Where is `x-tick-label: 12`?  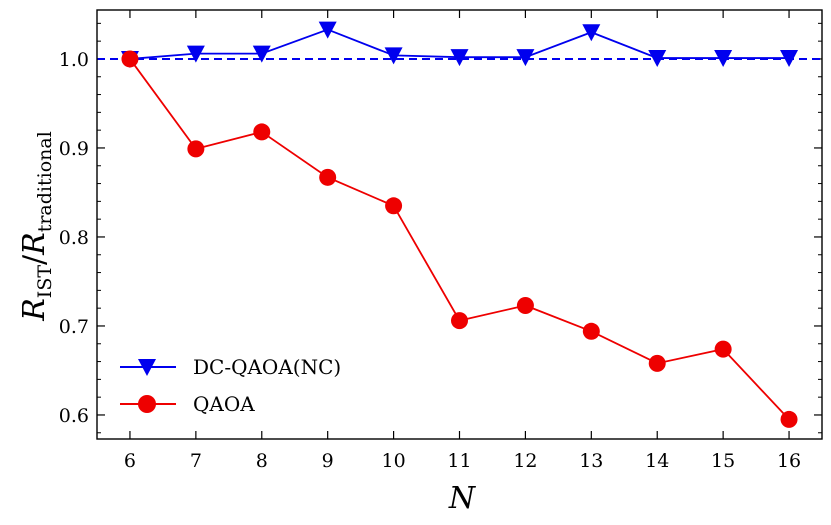 x-tick-label: 12 is located at coordinates (525, 461).